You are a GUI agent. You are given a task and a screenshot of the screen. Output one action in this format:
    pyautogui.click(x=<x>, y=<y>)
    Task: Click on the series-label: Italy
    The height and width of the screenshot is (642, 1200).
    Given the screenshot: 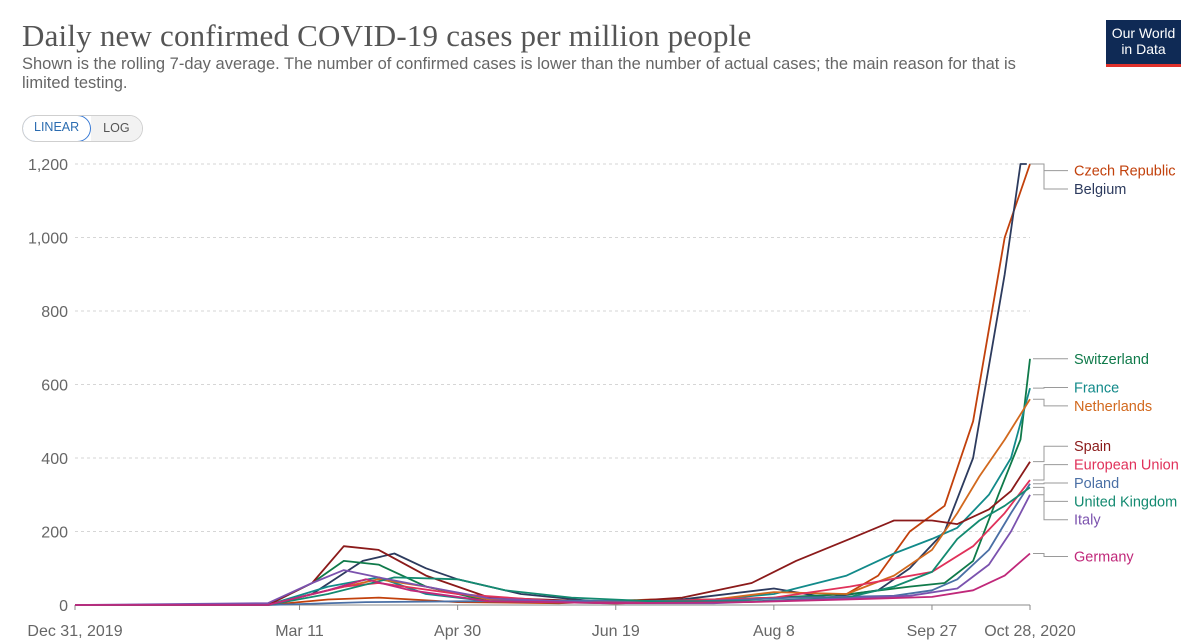 What is the action you would take?
    pyautogui.click(x=1087, y=521)
    